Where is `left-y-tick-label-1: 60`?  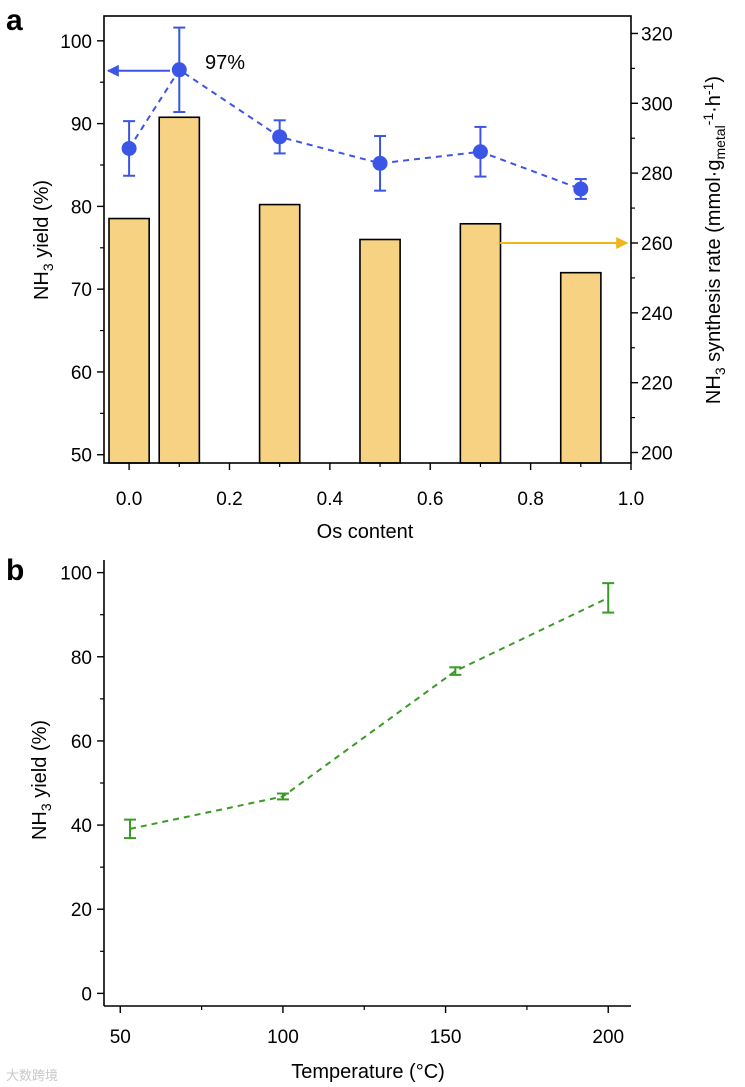
left-y-tick-label-1: 60 is located at coordinates (81, 373).